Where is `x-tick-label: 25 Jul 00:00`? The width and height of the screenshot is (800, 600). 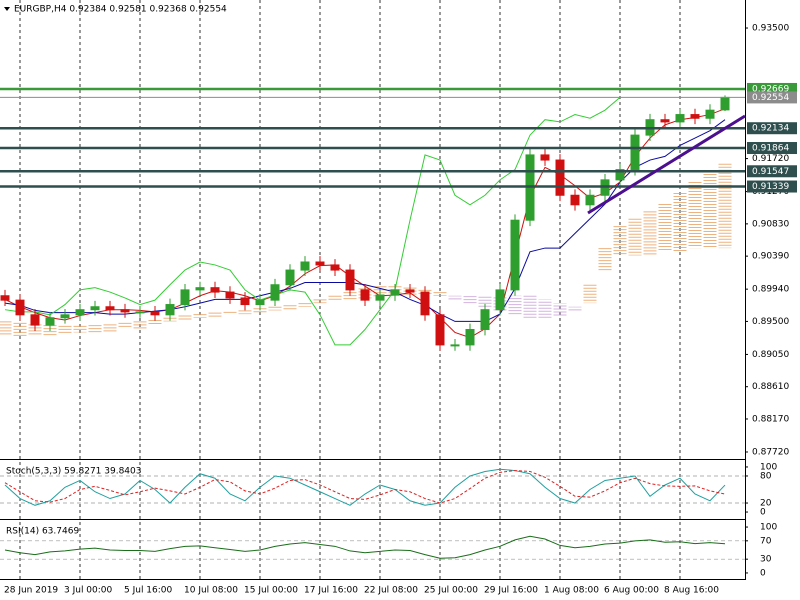 x-tick-label: 25 Jul 00:00 is located at coordinates (451, 591).